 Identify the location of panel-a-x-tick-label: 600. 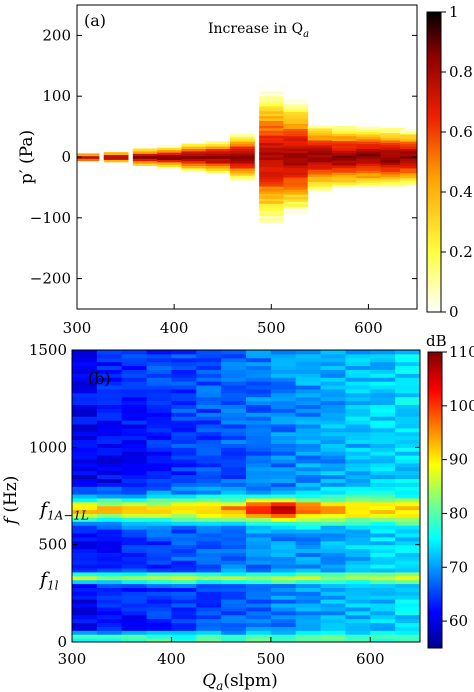
(368, 328).